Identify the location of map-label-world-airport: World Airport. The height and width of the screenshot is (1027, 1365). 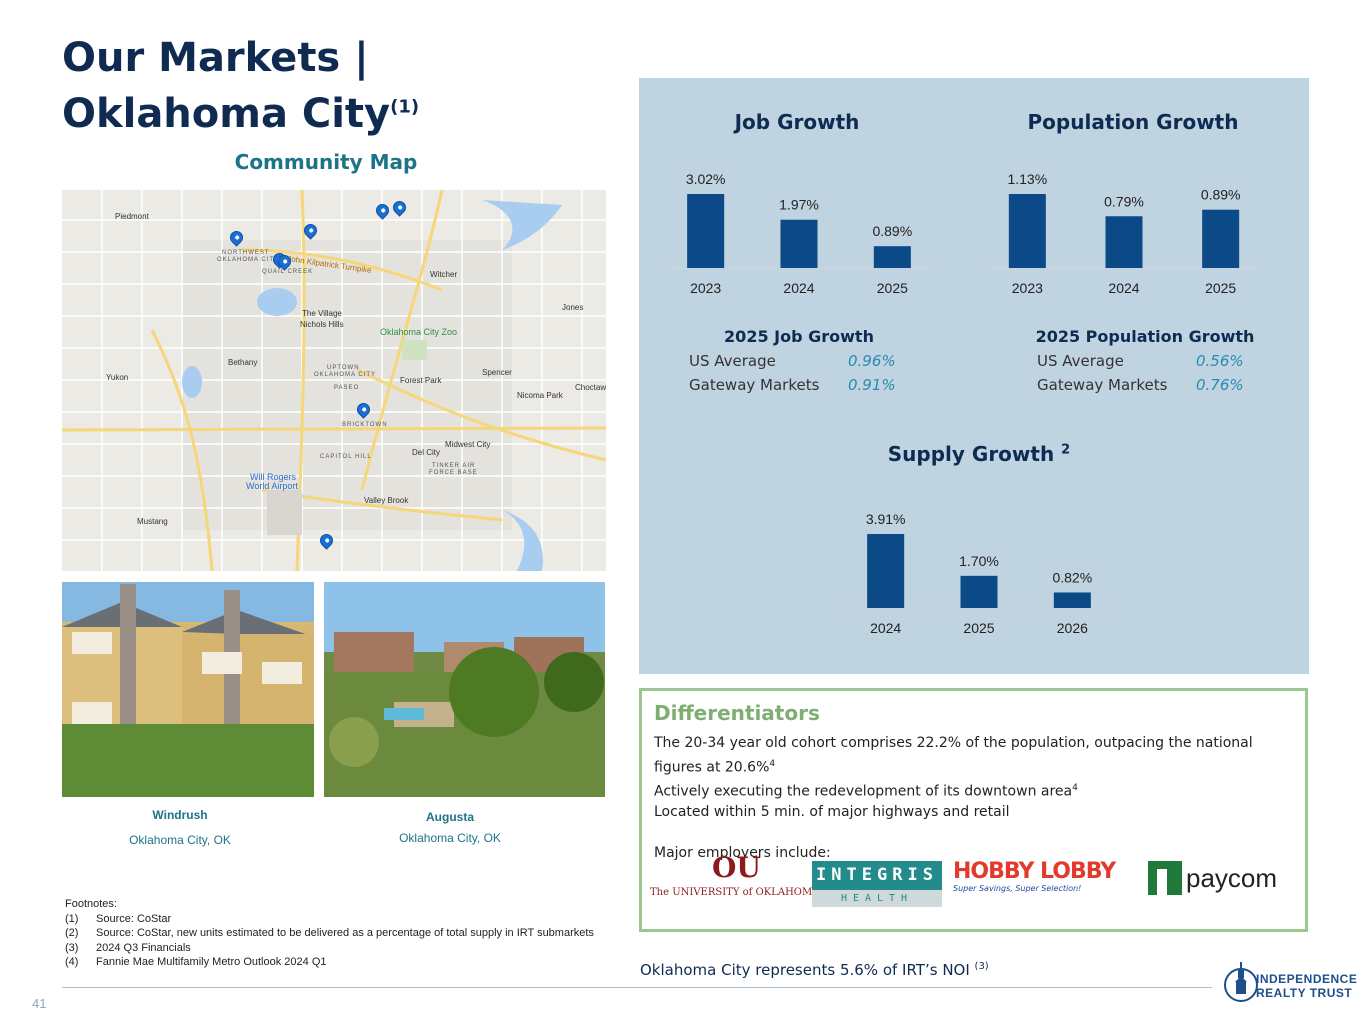
(272, 486).